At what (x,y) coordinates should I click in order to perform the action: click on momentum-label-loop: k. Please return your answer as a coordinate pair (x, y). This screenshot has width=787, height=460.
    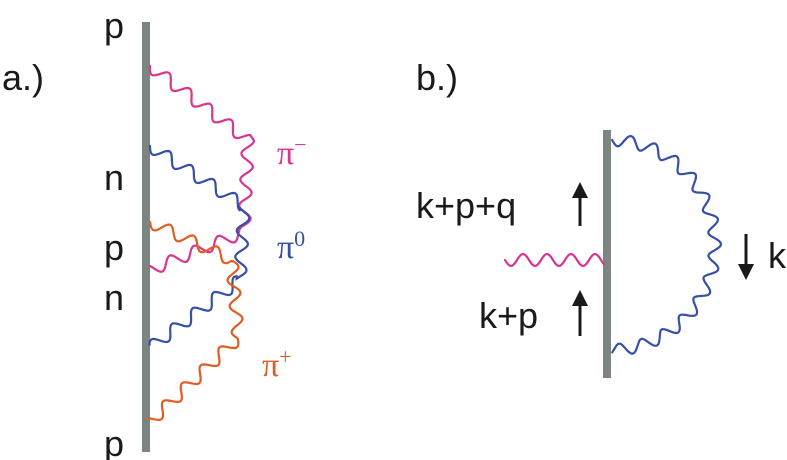
    Looking at the image, I should click on (777, 255).